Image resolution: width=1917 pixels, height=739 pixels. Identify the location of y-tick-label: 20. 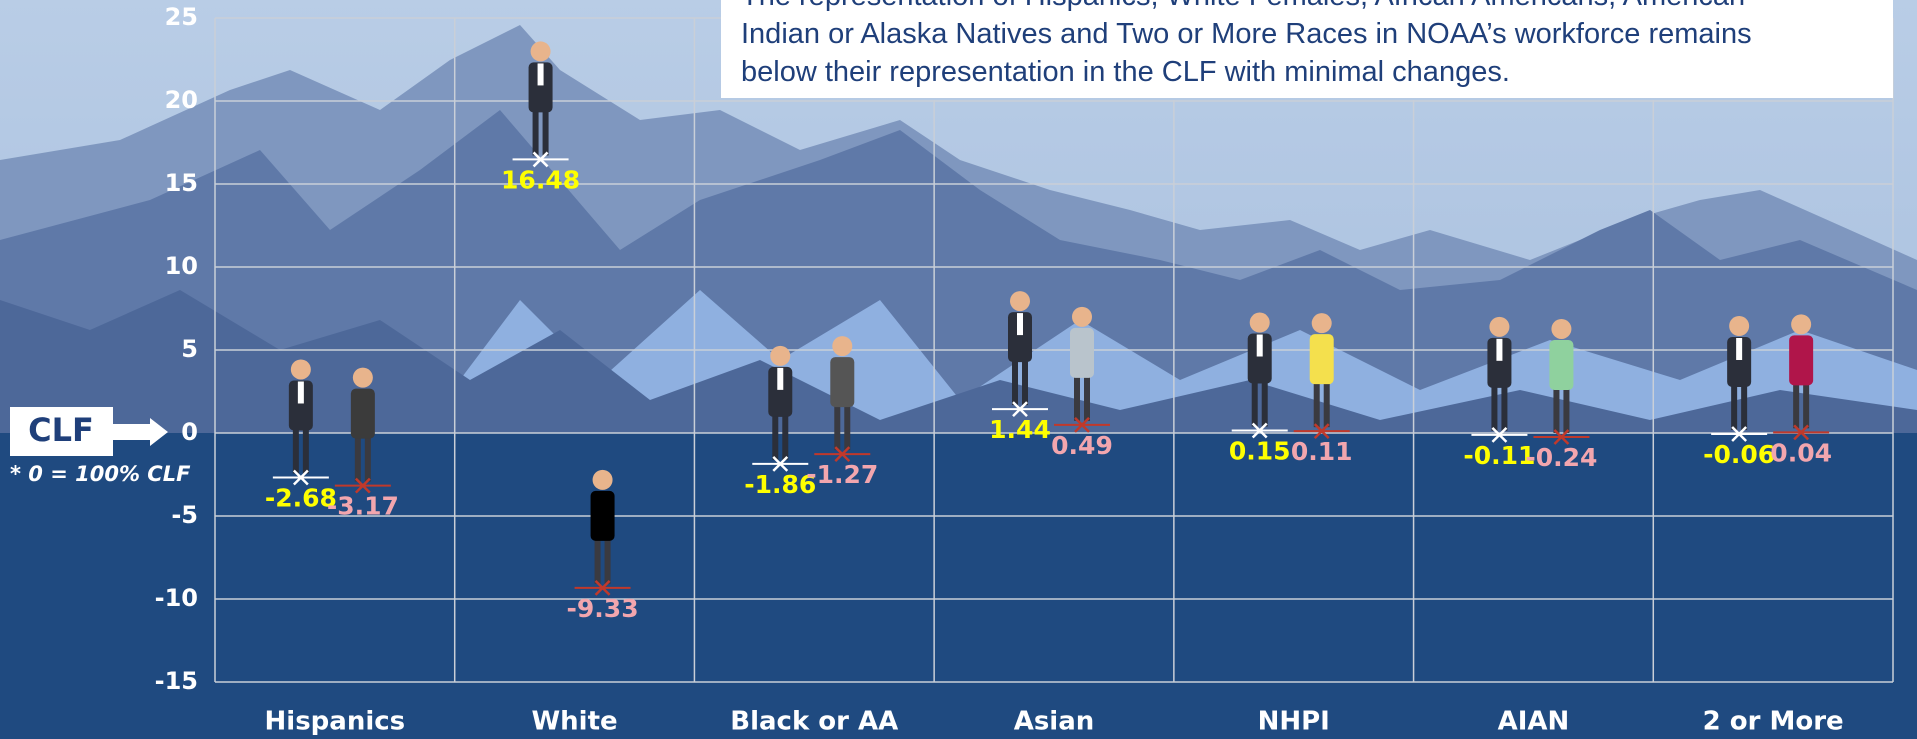
(181, 100).